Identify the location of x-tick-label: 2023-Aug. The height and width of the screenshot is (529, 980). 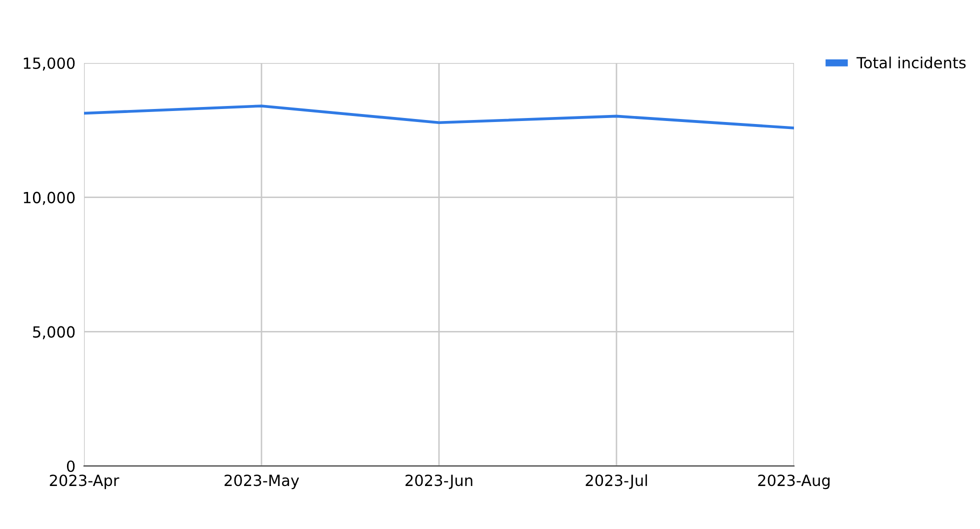
(794, 482).